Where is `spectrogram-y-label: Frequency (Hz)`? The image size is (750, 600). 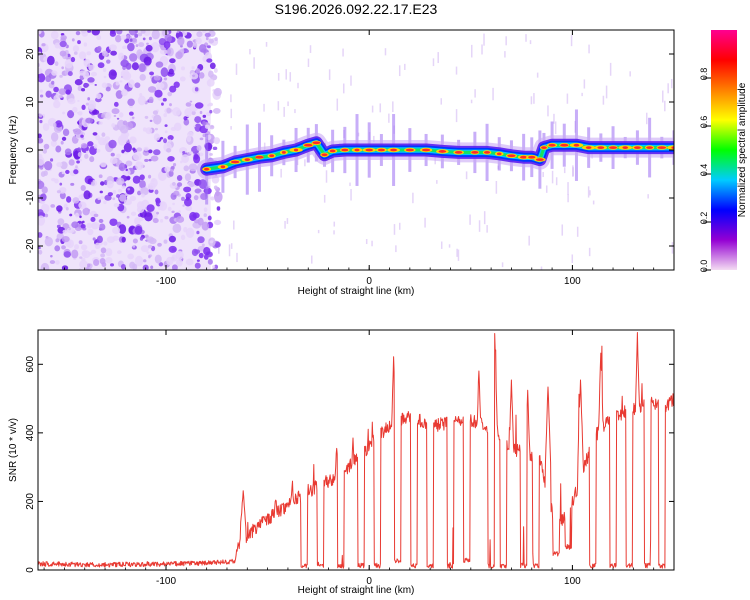
spectrogram-y-label: Frequency (Hz) is located at coordinates (13, 150).